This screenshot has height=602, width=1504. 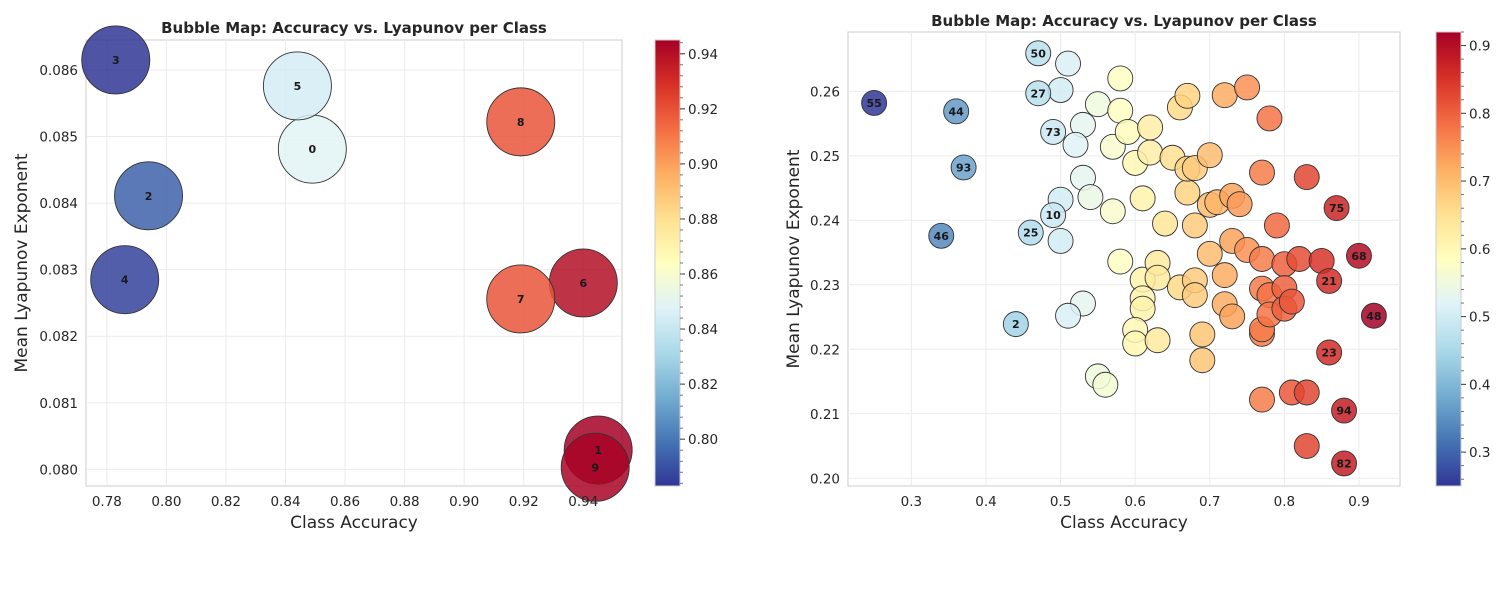 What do you see at coordinates (703, 330) in the screenshot?
I see `colorbar-tick-label: 0.84` at bounding box center [703, 330].